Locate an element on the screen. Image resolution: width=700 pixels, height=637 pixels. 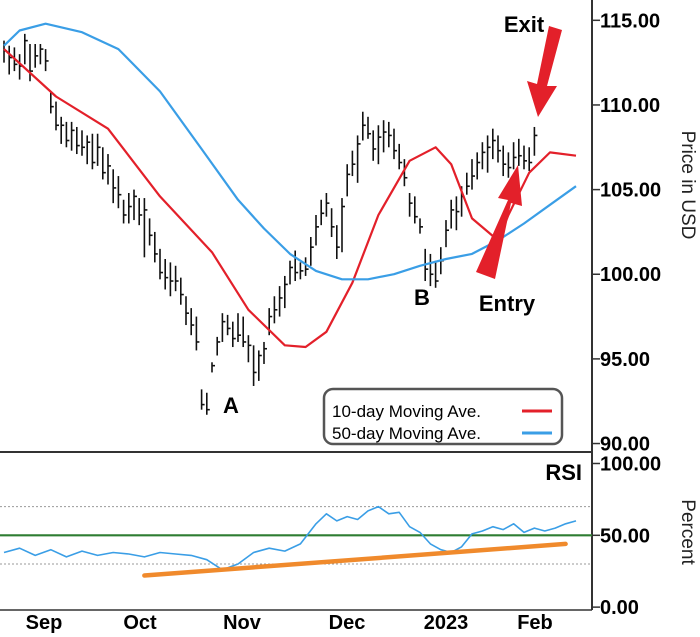
rsi-tick-label: 50.00 is located at coordinates (625, 536).